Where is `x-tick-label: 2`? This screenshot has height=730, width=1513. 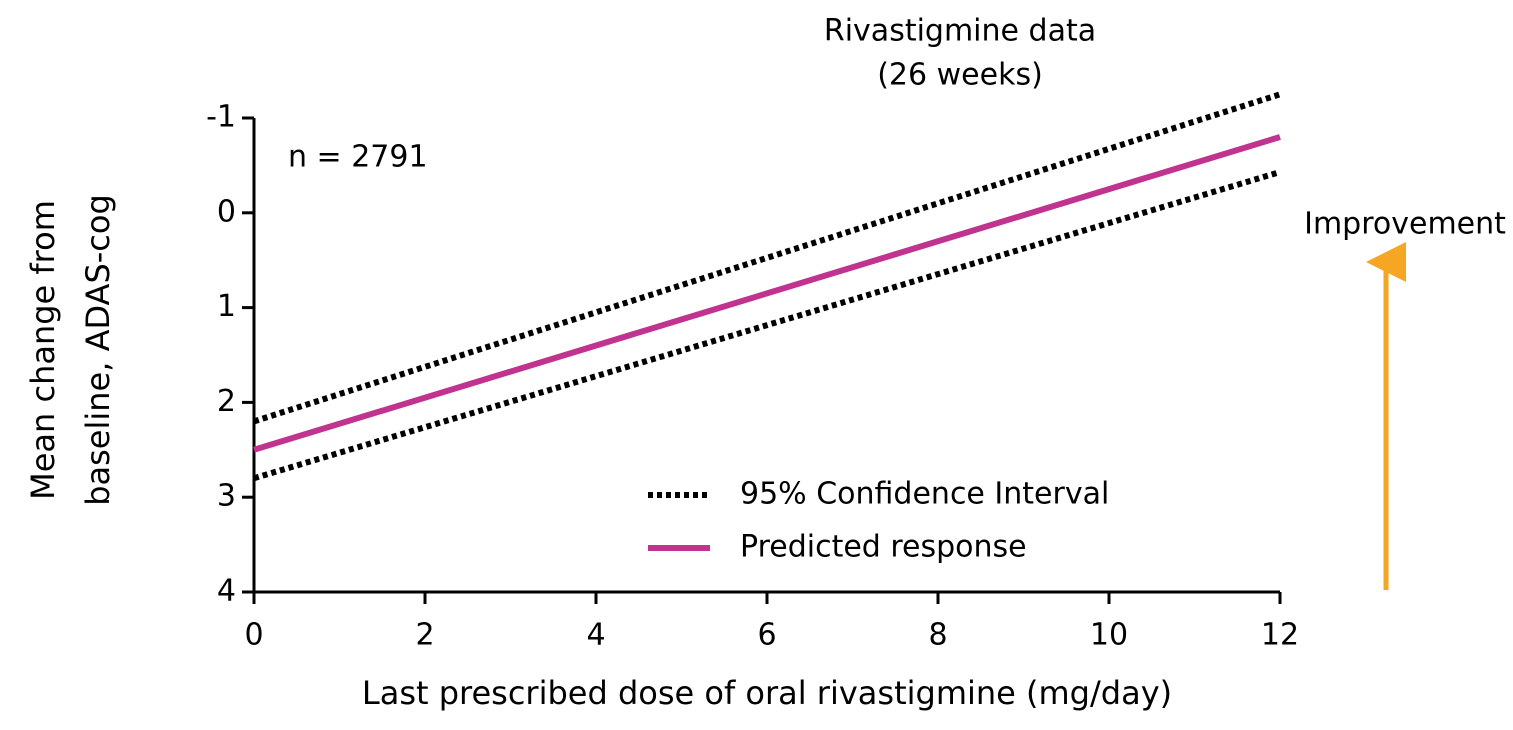
x-tick-label: 2 is located at coordinates (424, 635).